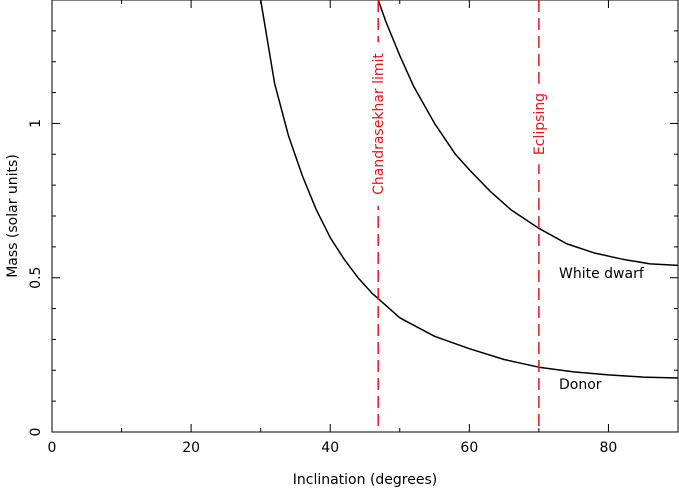 The width and height of the screenshot is (679, 491). I want to click on x-tick-label: 60, so click(469, 448).